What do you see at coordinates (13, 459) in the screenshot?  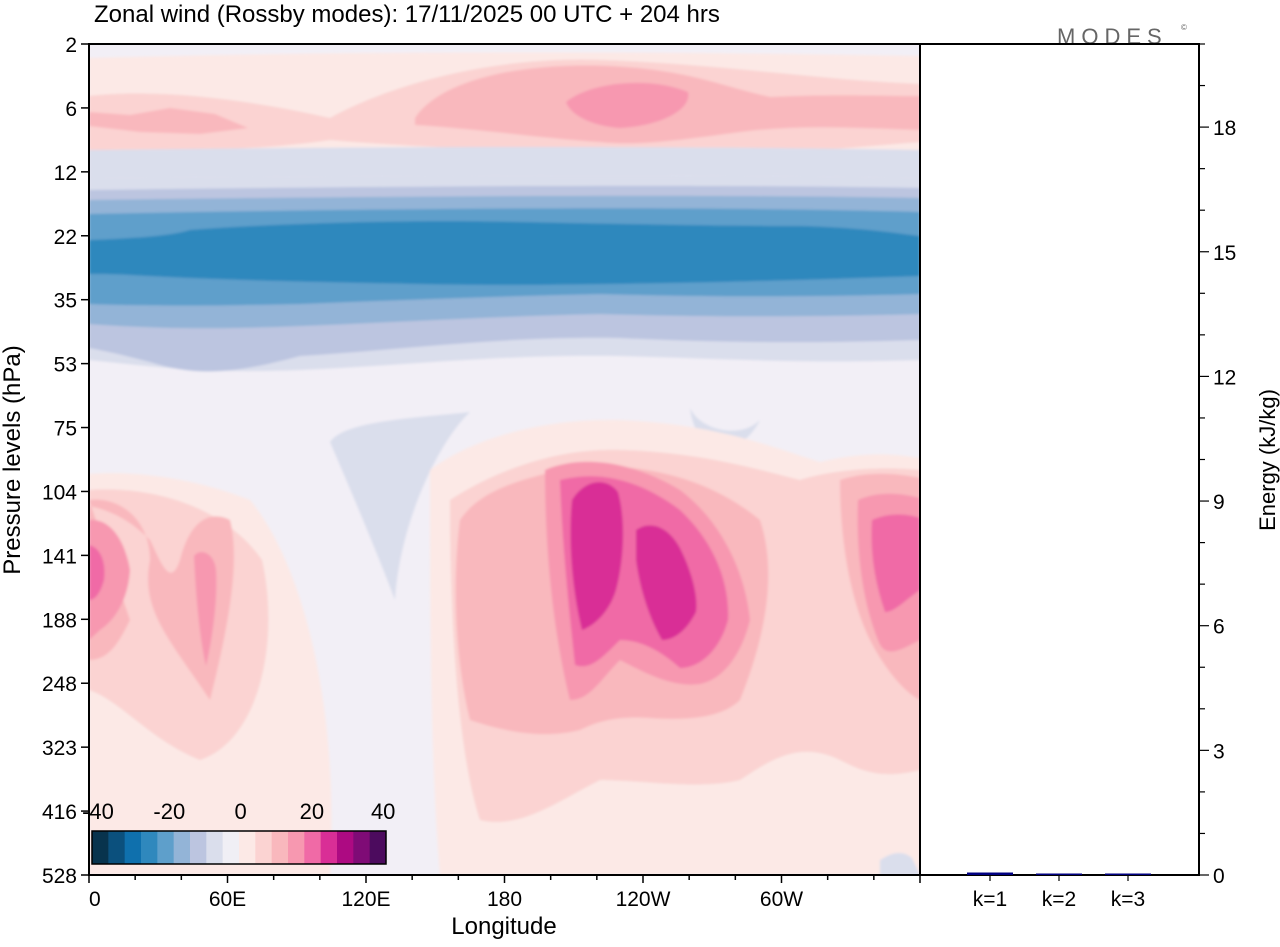 I see `y-axis-label: Pressure levels (hPa)` at bounding box center [13, 459].